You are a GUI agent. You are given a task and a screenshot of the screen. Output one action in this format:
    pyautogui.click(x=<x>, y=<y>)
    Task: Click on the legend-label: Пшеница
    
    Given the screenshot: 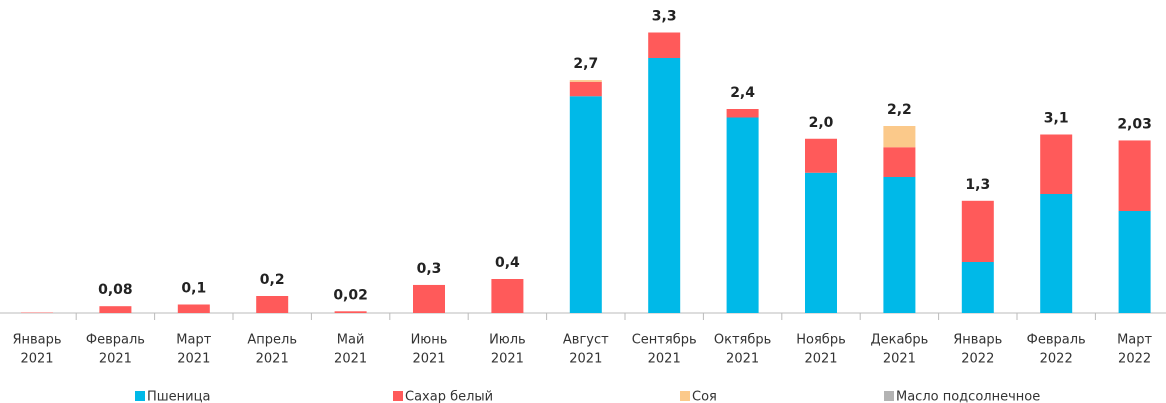 What is the action you would take?
    pyautogui.click(x=178, y=396)
    